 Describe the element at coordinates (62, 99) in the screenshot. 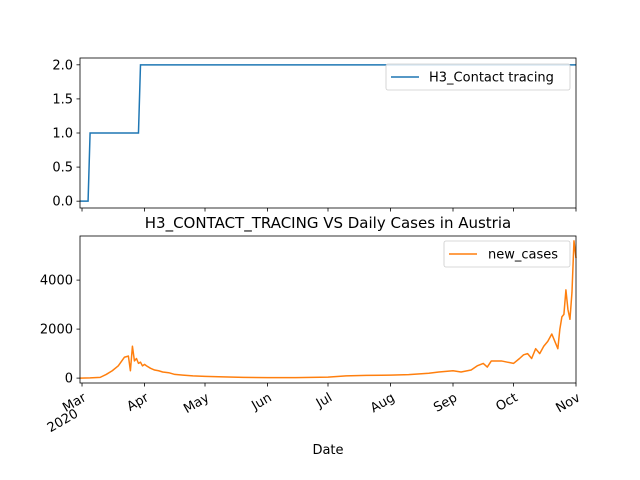

I see `top-y-tick-label: 1.5` at that location.